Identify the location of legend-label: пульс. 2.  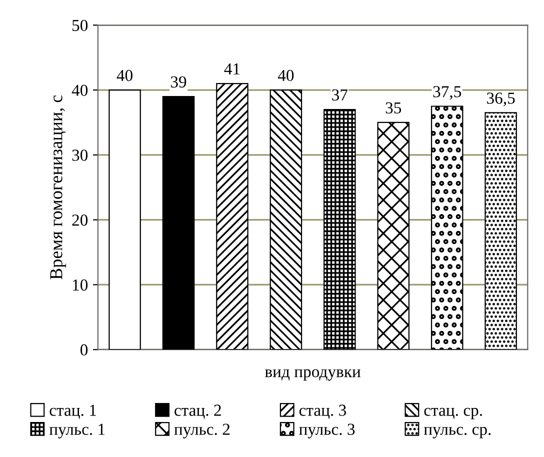
(202, 431).